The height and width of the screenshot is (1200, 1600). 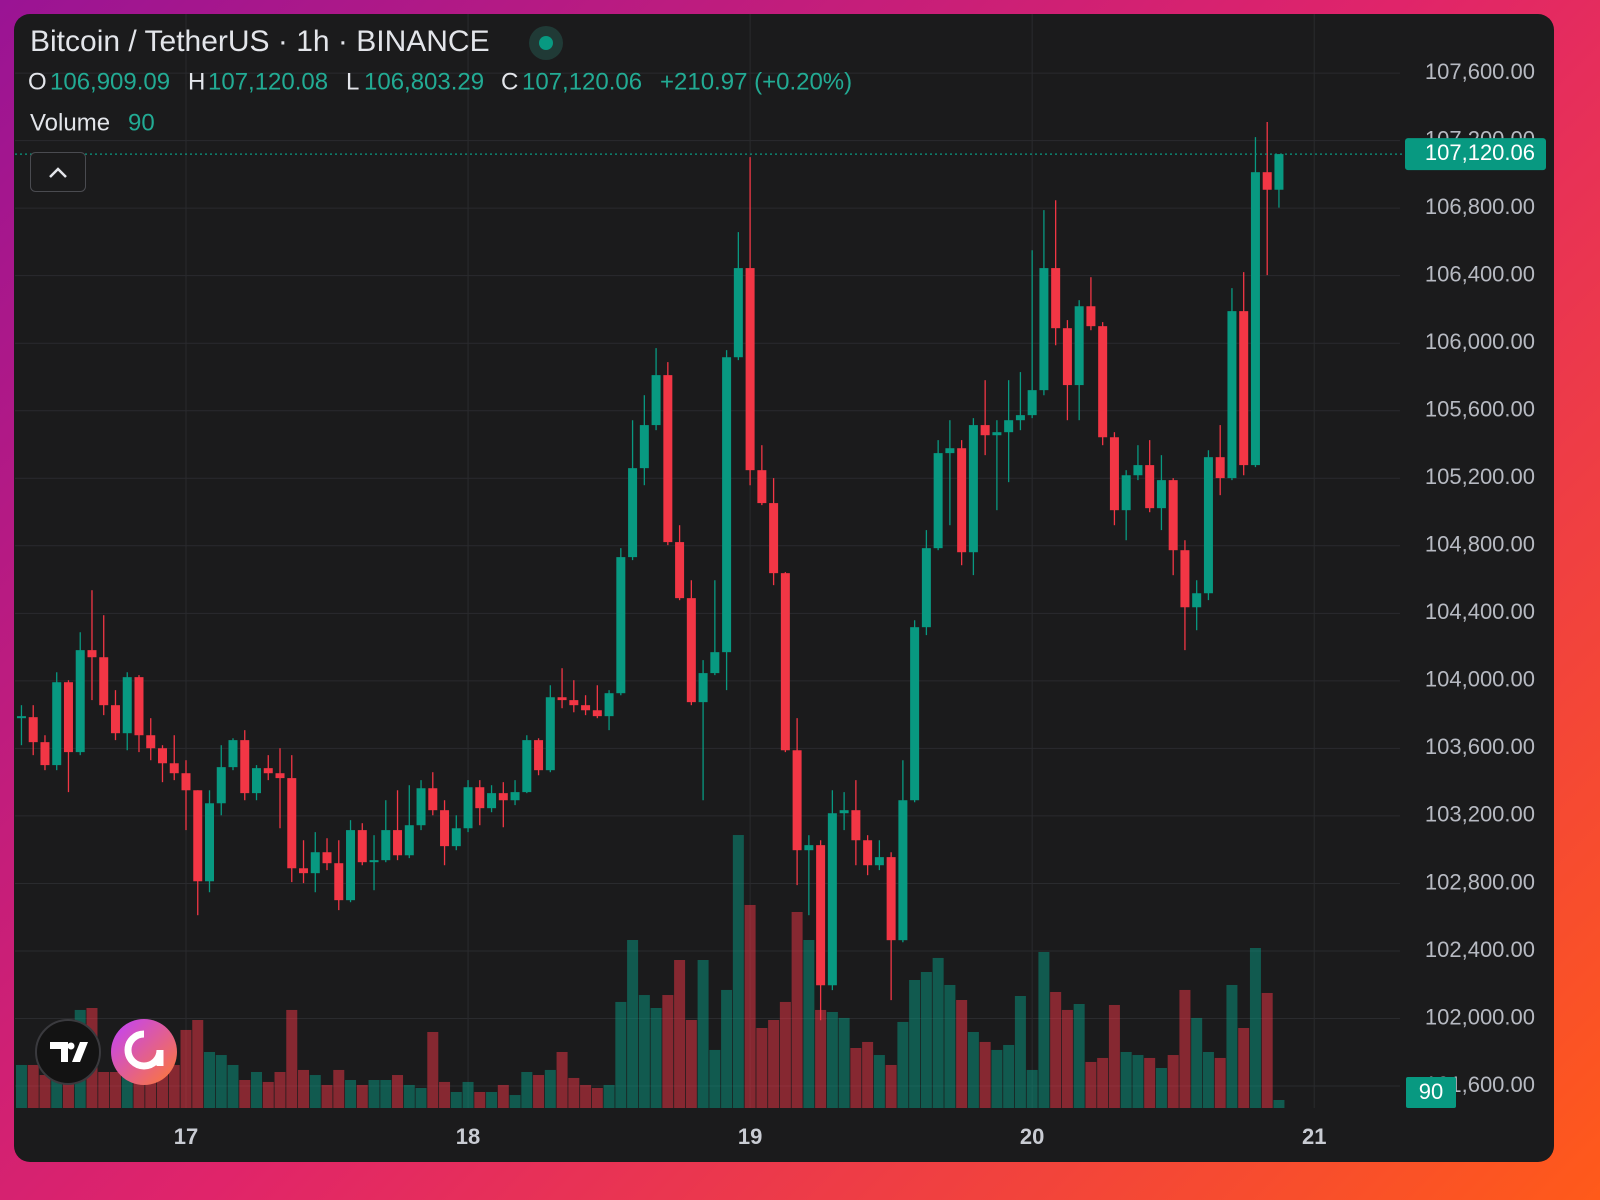 I want to click on y-tick-label: 103,600.00, so click(x=1480, y=746).